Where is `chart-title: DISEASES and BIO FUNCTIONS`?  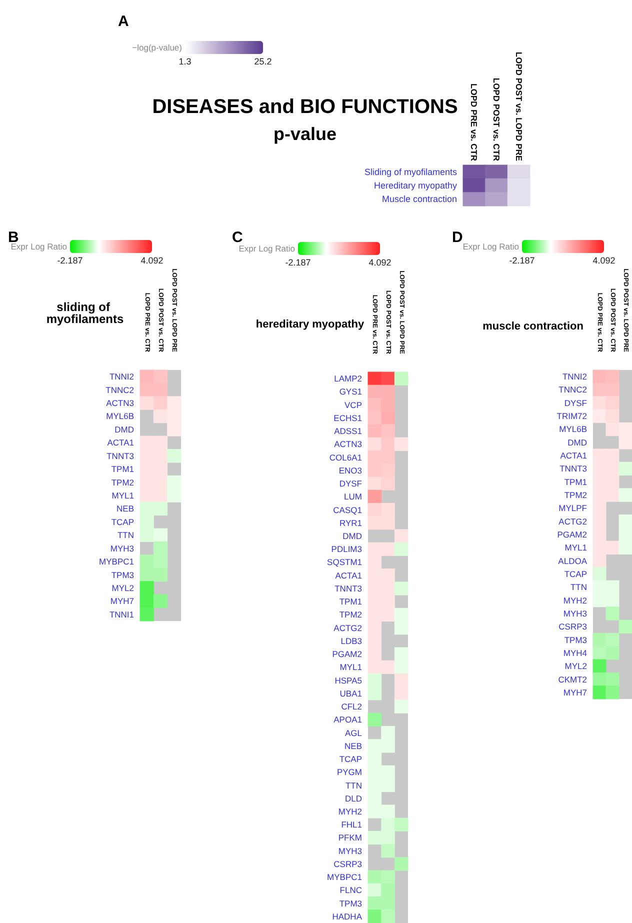 chart-title: DISEASES and BIO FUNCTIONS is located at coordinates (305, 107).